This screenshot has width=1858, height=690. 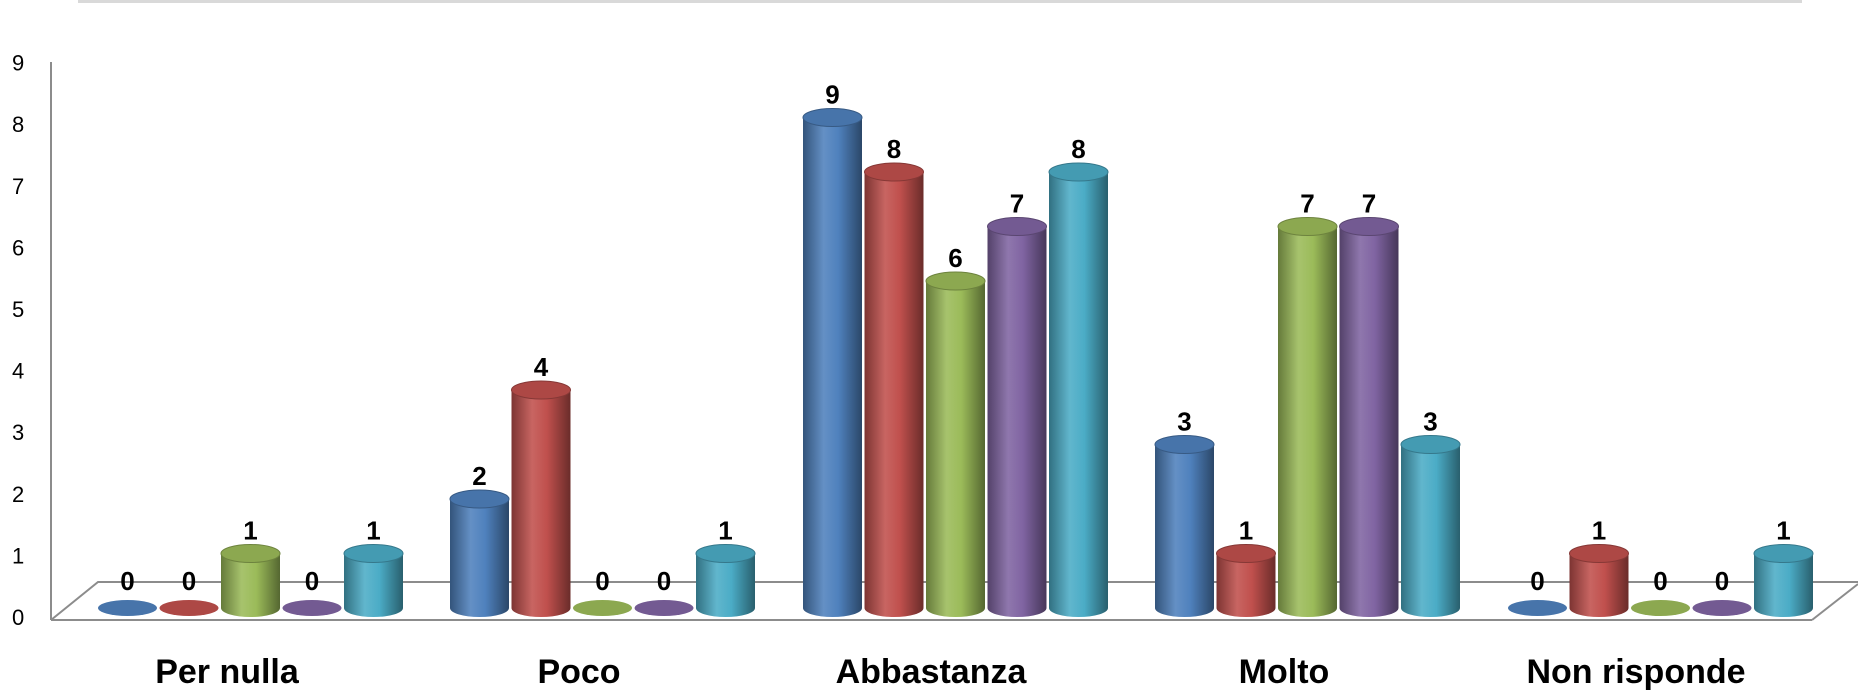 I want to click on data-label: 6, so click(x=955, y=258).